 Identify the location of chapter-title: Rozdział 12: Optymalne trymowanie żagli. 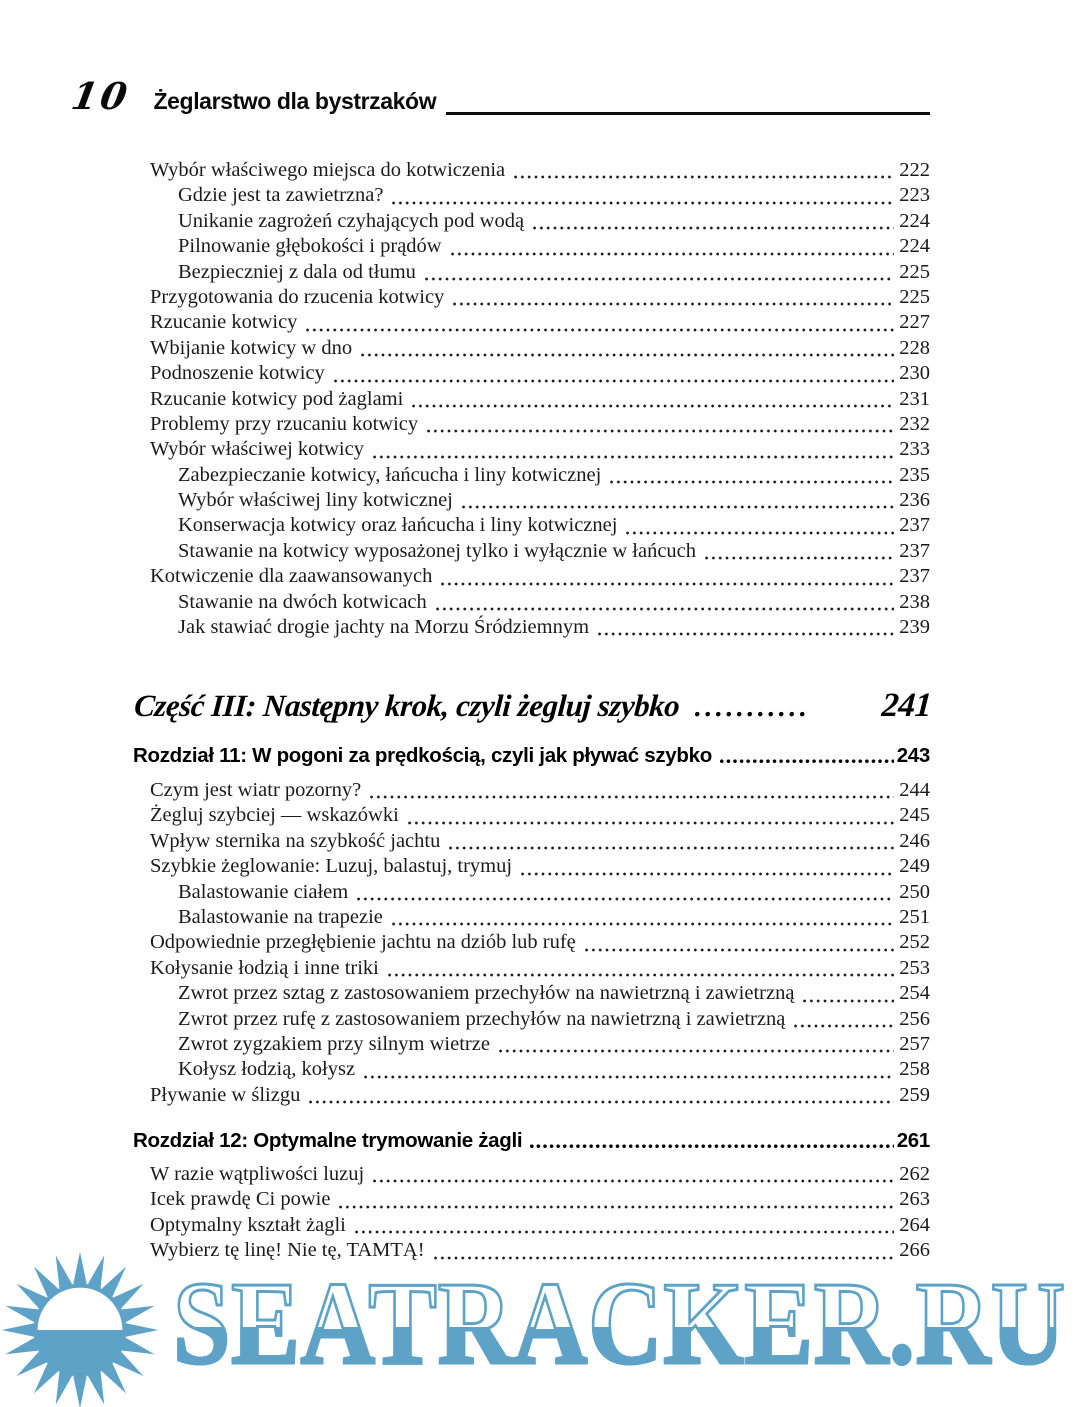
(328, 1140).